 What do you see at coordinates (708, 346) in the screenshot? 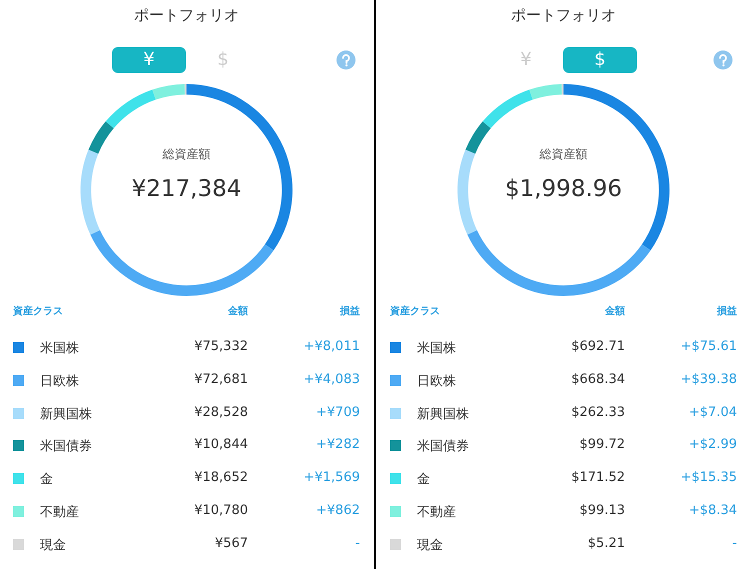
I see `text: +$75.61` at bounding box center [708, 346].